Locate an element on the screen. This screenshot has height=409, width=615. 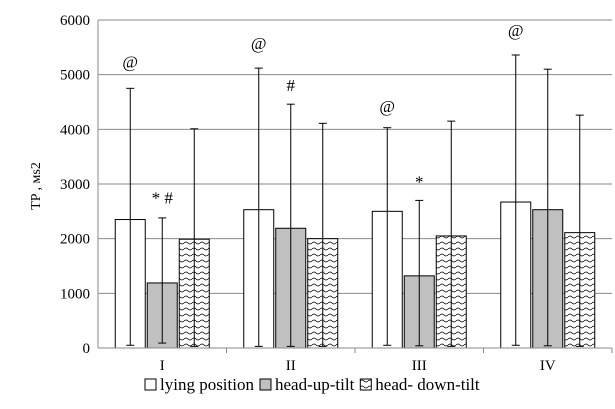
x-tick-label: IV is located at coordinates (548, 366).